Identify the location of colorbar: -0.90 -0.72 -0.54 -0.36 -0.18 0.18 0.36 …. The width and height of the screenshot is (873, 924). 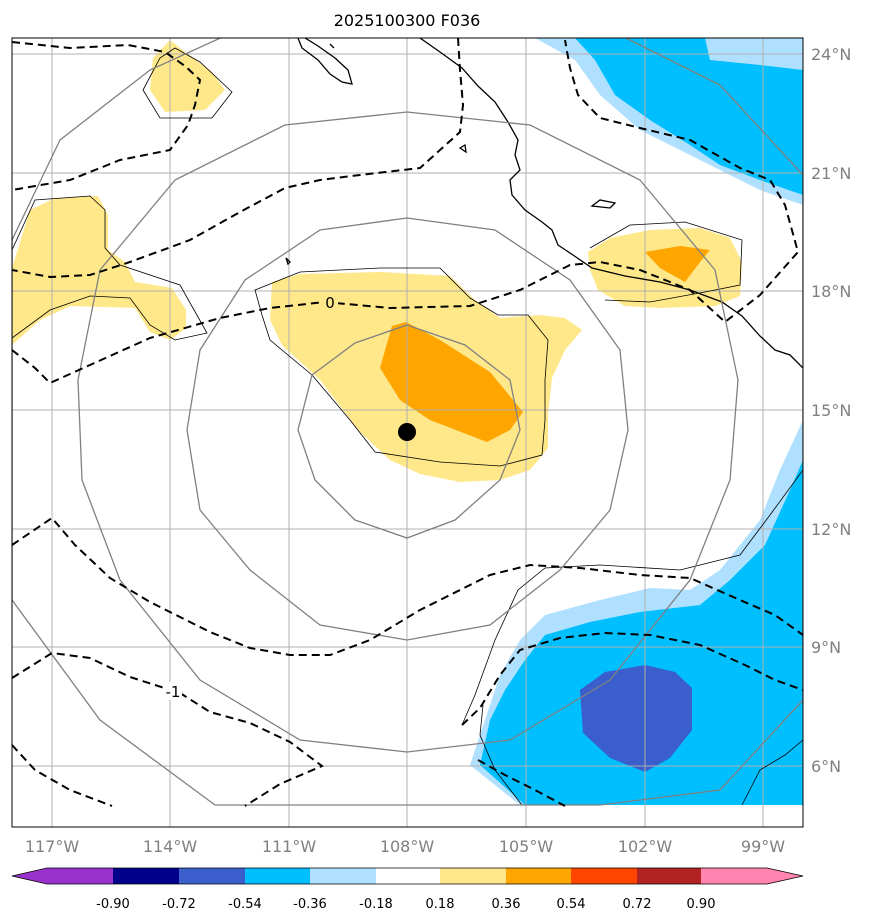
(407, 889).